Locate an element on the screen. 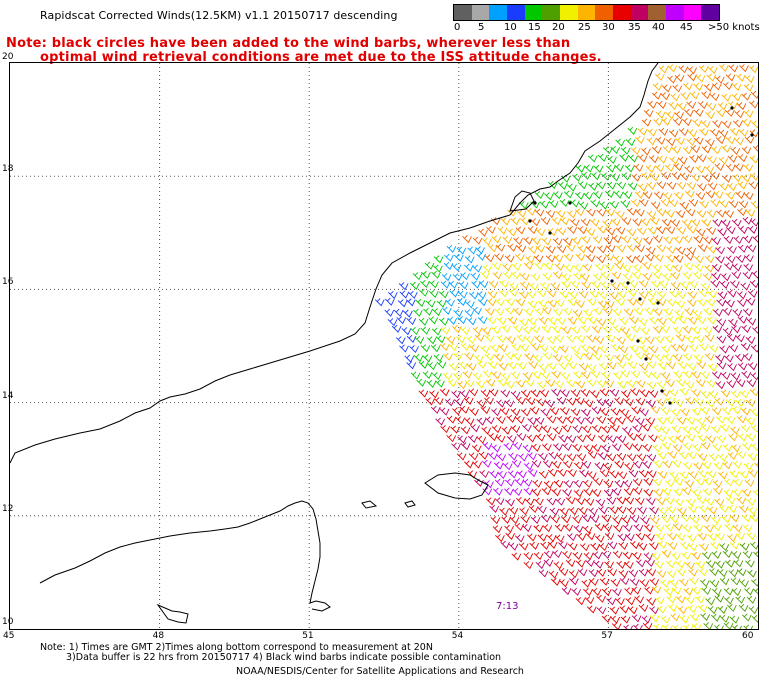  legend-swatch-dark-green is located at coordinates (551, 12).